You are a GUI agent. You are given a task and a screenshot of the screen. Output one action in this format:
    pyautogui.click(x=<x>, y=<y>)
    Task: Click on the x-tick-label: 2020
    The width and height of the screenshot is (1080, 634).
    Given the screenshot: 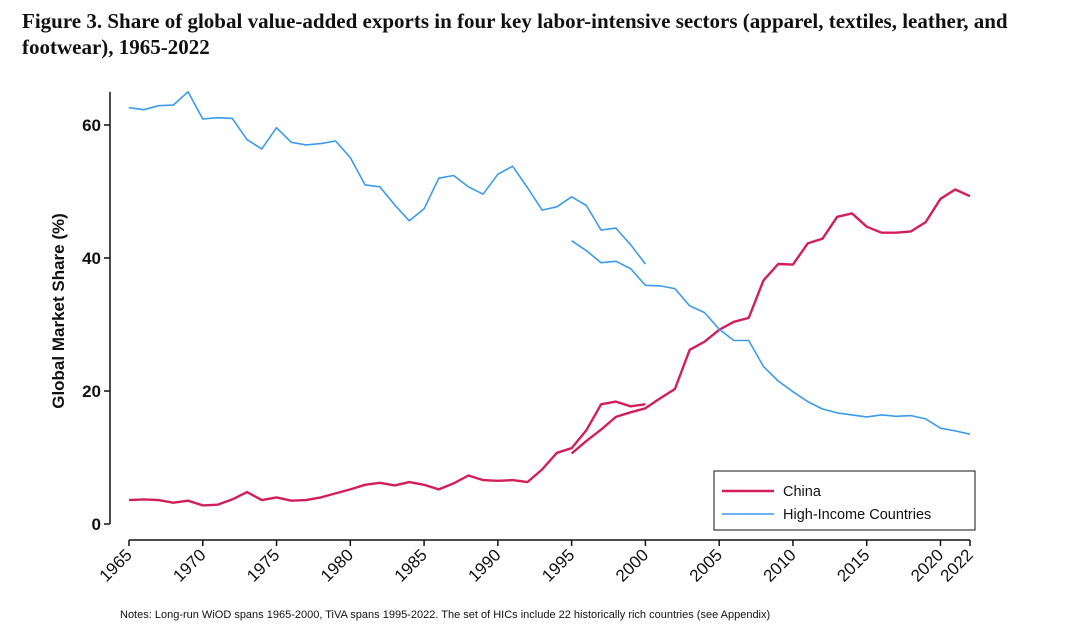 What is the action you would take?
    pyautogui.click(x=927, y=565)
    